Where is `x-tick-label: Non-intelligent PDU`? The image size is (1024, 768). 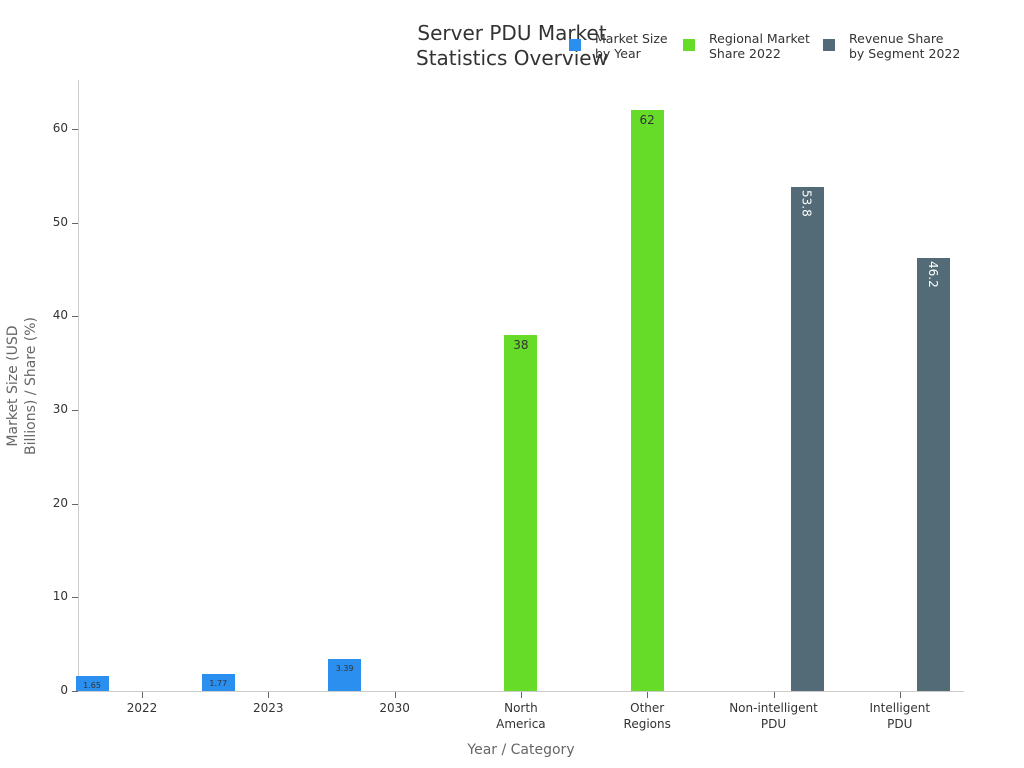
x-tick-label: Non-intelligent PDU is located at coordinates (773, 716).